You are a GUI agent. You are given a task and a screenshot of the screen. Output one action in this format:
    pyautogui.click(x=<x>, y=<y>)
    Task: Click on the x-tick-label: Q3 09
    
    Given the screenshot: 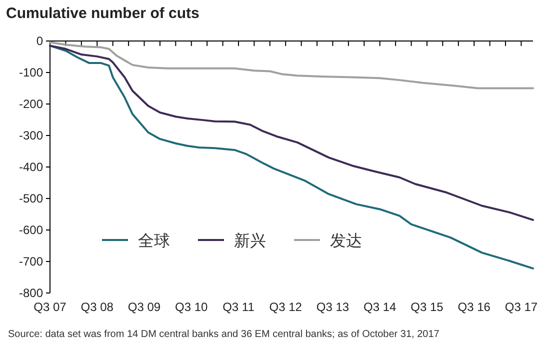 What is the action you would take?
    pyautogui.click(x=144, y=307)
    